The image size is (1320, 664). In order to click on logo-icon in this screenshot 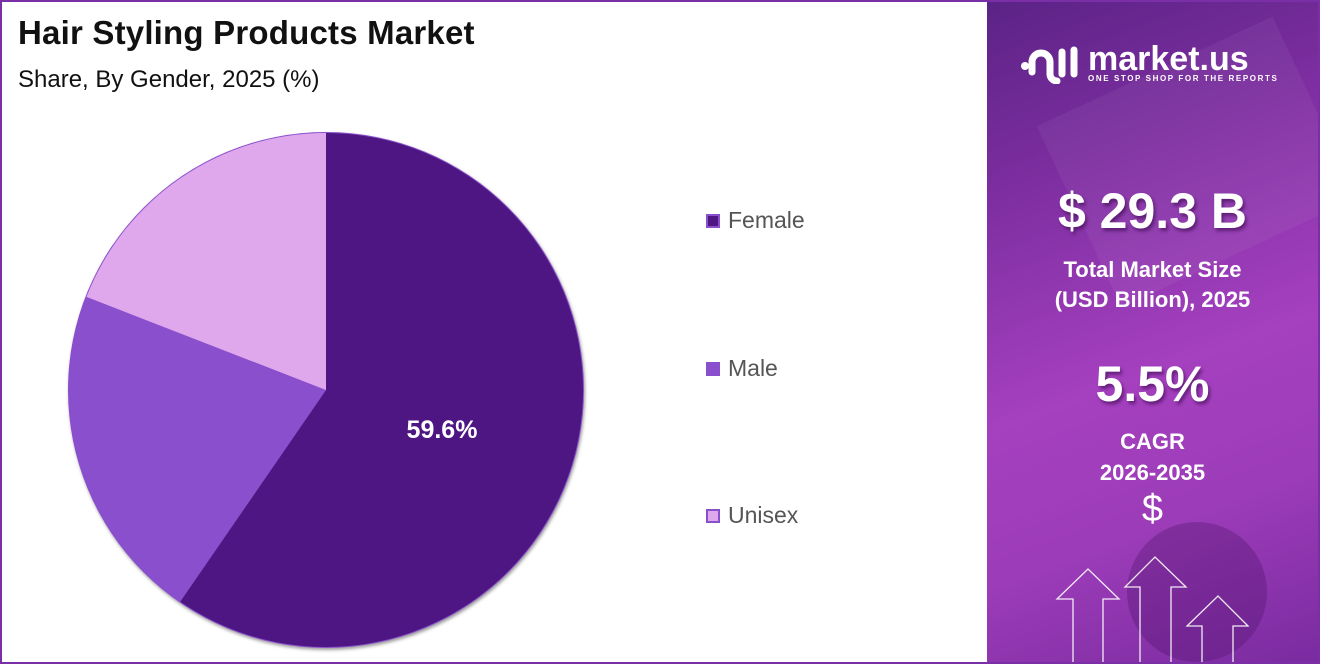, I will do `click(1049, 65)`.